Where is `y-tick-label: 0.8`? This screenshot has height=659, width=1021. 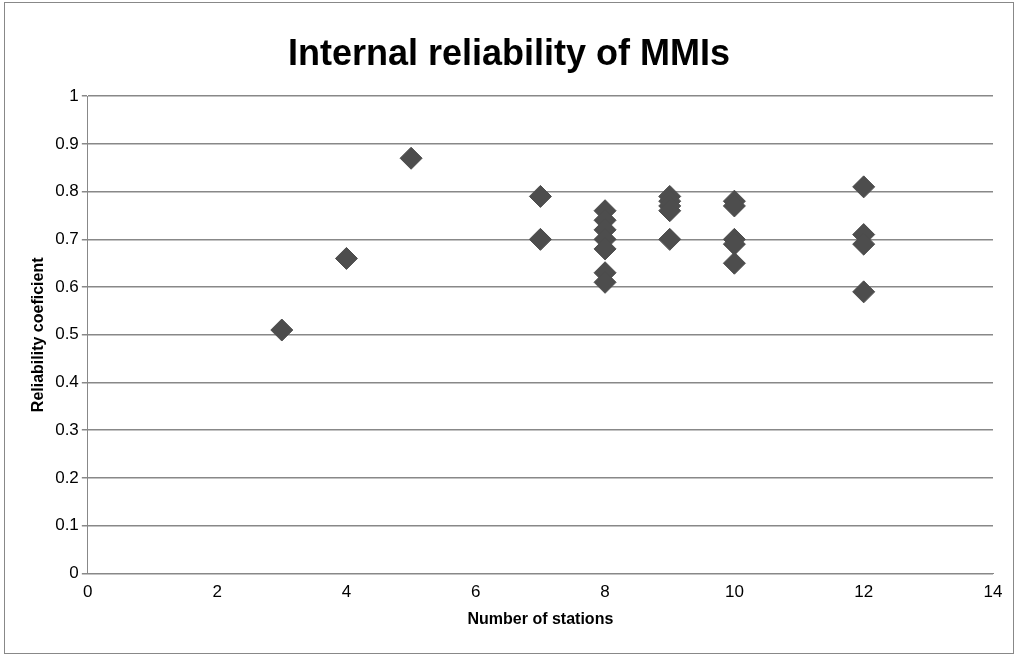
y-tick-label: 0.8 is located at coordinates (67, 191).